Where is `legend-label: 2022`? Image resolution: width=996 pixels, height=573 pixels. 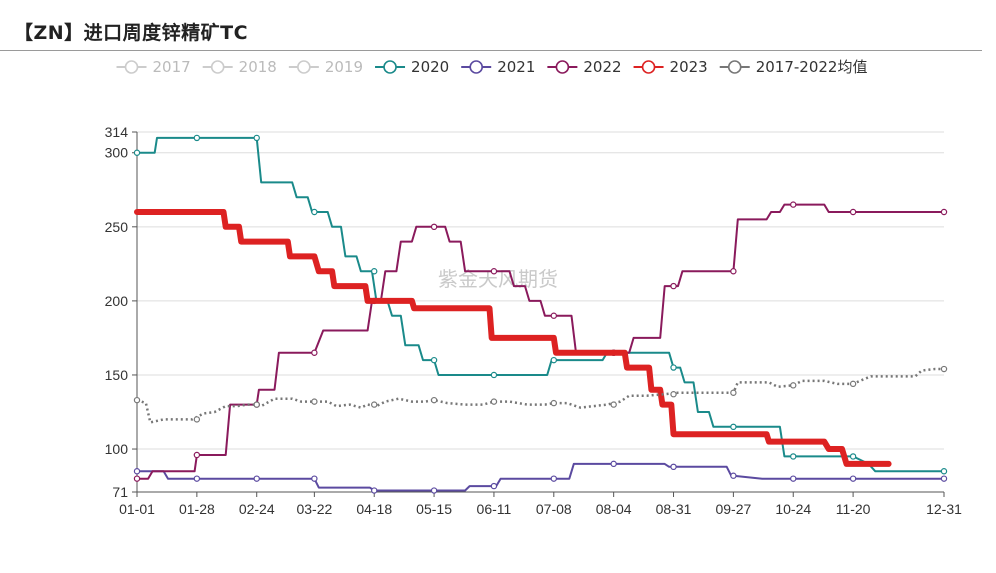
legend-label: 2022 is located at coordinates (602, 67).